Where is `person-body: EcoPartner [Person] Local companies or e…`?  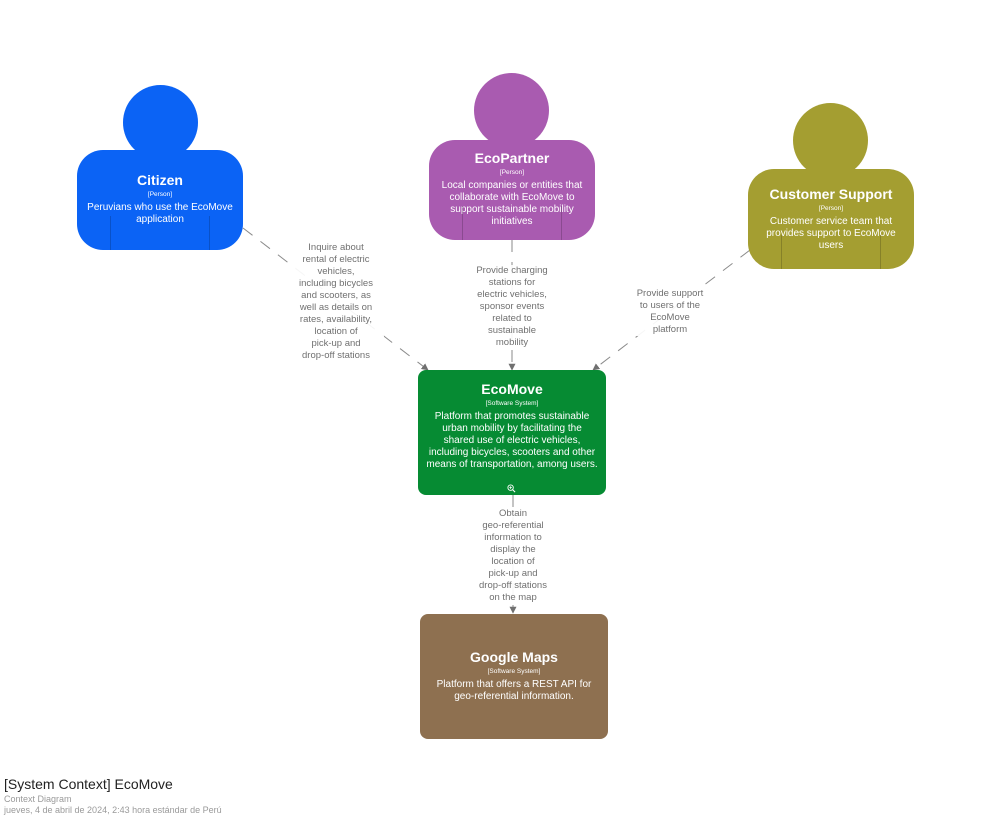 person-body: EcoPartner [Person] Local companies or e… is located at coordinates (512, 190).